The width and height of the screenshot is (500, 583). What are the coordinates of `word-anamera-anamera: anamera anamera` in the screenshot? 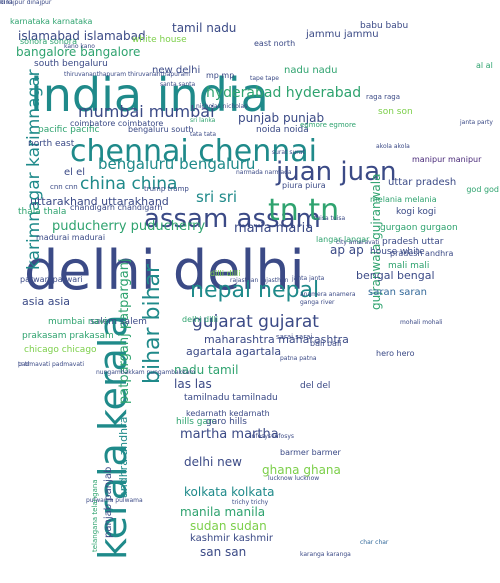 It's located at (328, 295).